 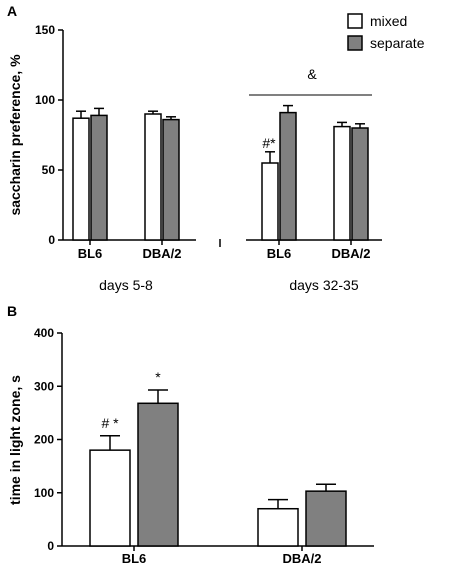 What do you see at coordinates (312, 74) in the screenshot?
I see `significance-marker: &` at bounding box center [312, 74].